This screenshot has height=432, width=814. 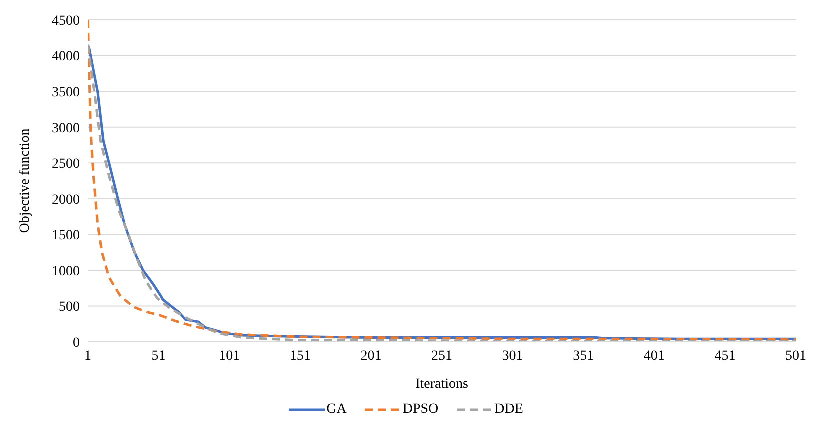 I want to click on y-tick-label: 1500, so click(x=66, y=236).